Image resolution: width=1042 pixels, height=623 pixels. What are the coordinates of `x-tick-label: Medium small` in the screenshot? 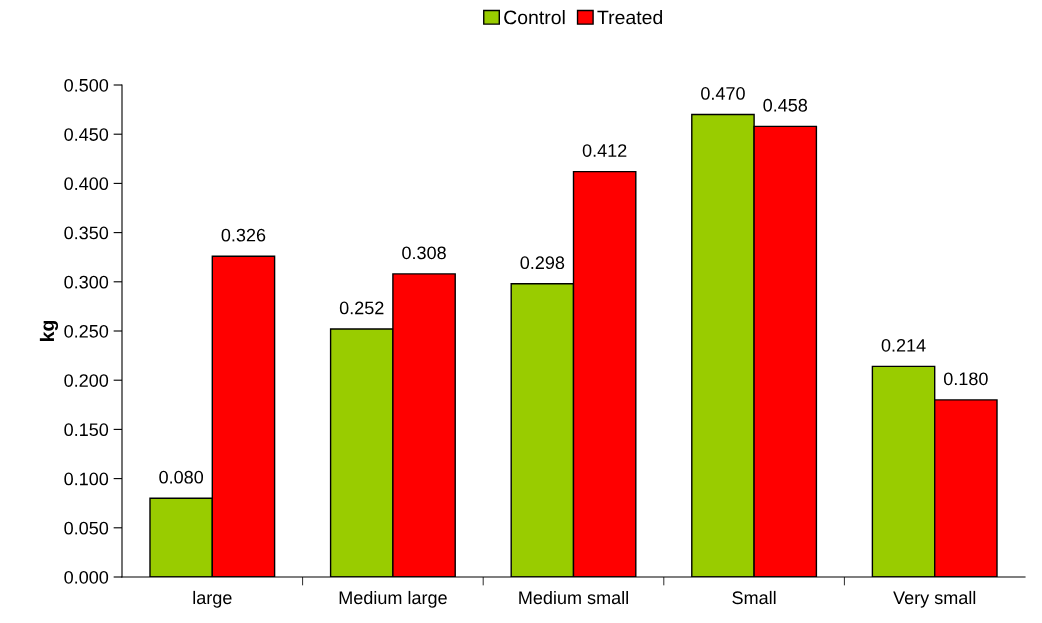 It's located at (573, 597).